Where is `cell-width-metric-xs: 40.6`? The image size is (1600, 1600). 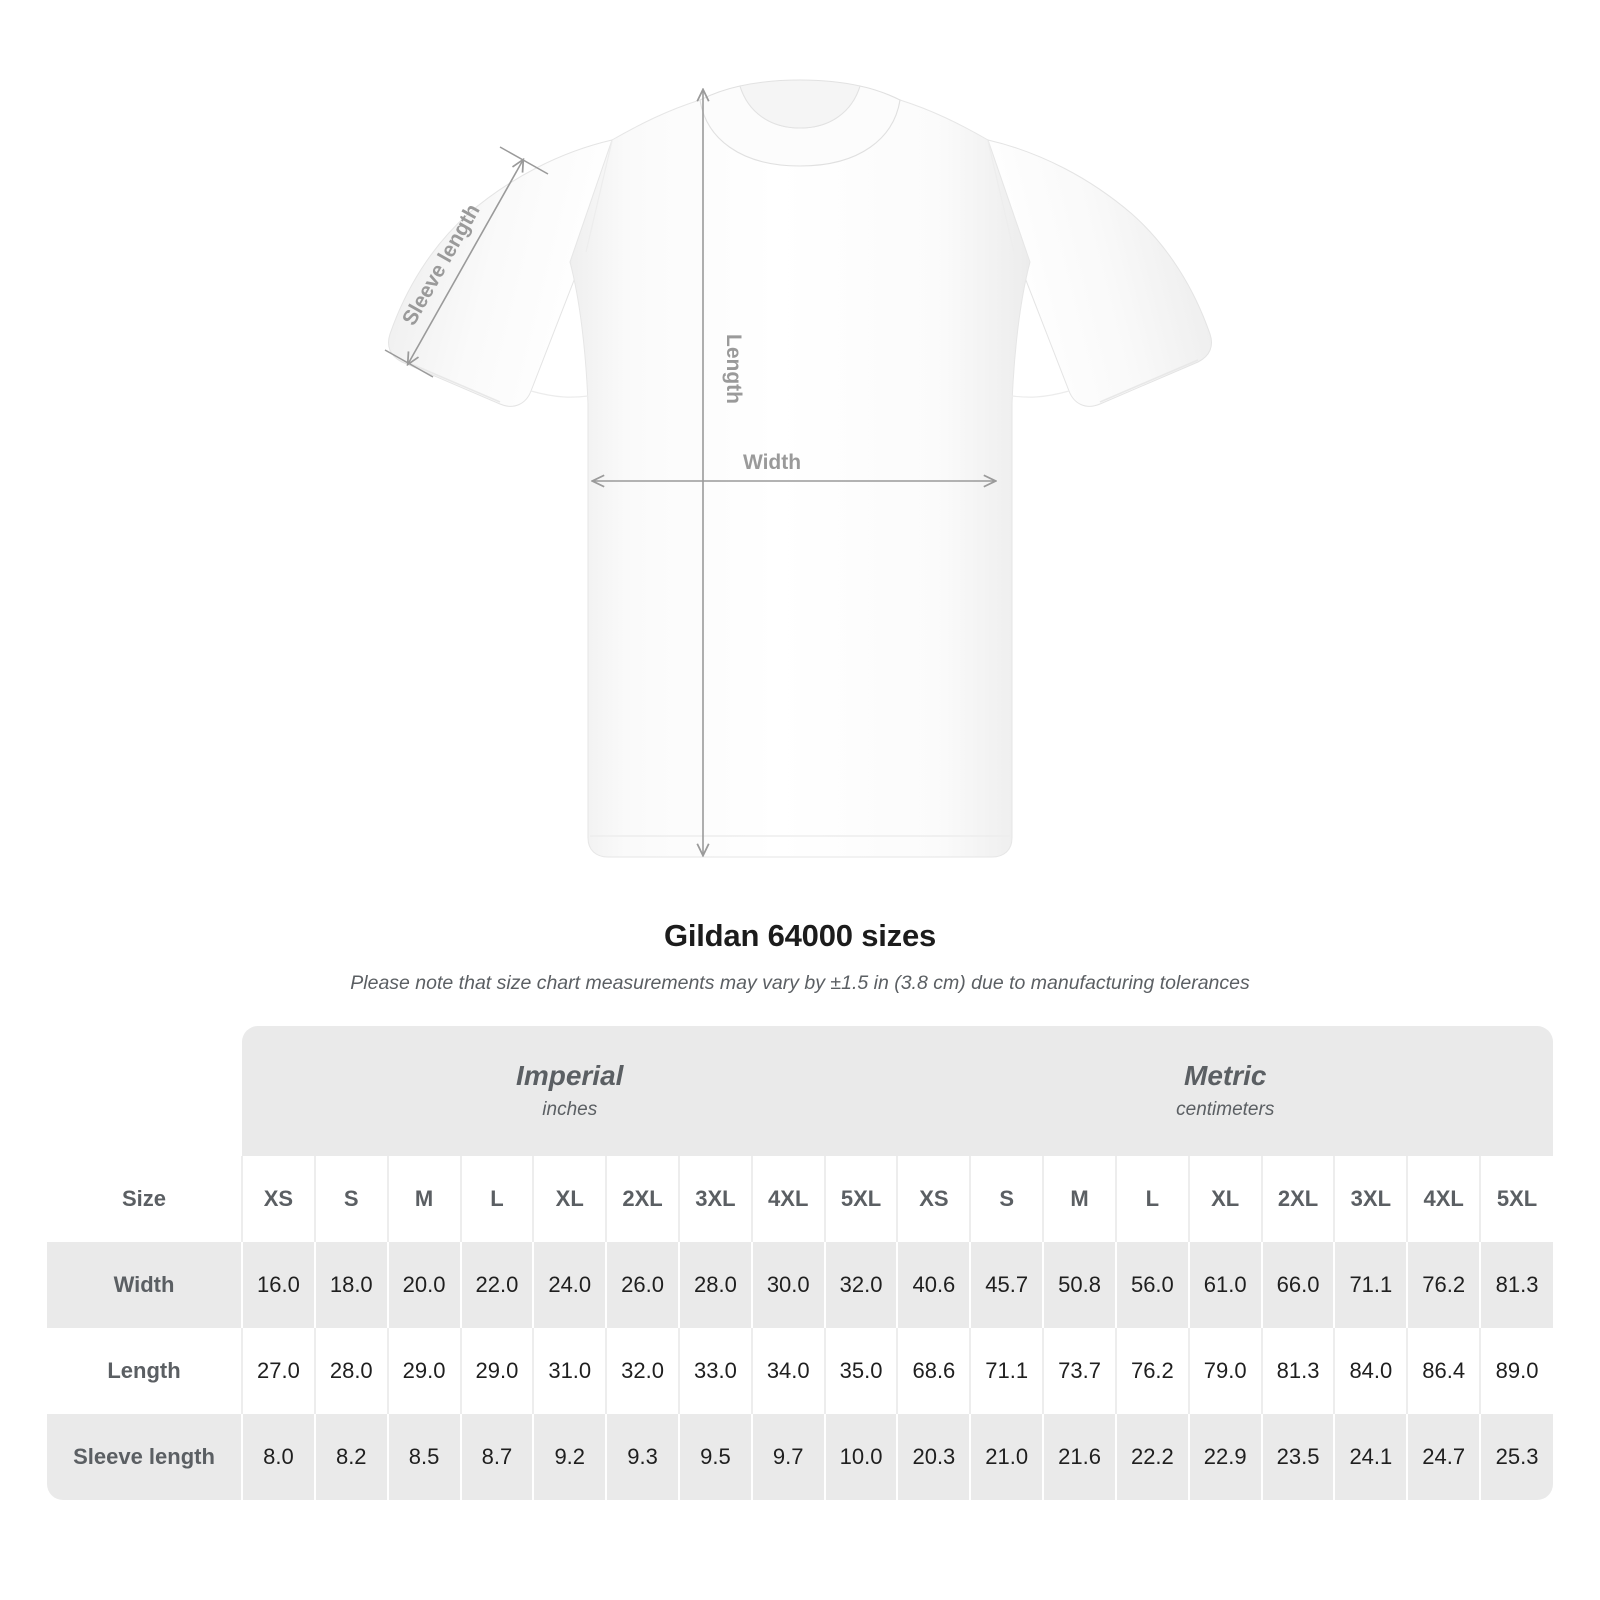
cell-width-metric-xs: 40.6 is located at coordinates (933, 1285).